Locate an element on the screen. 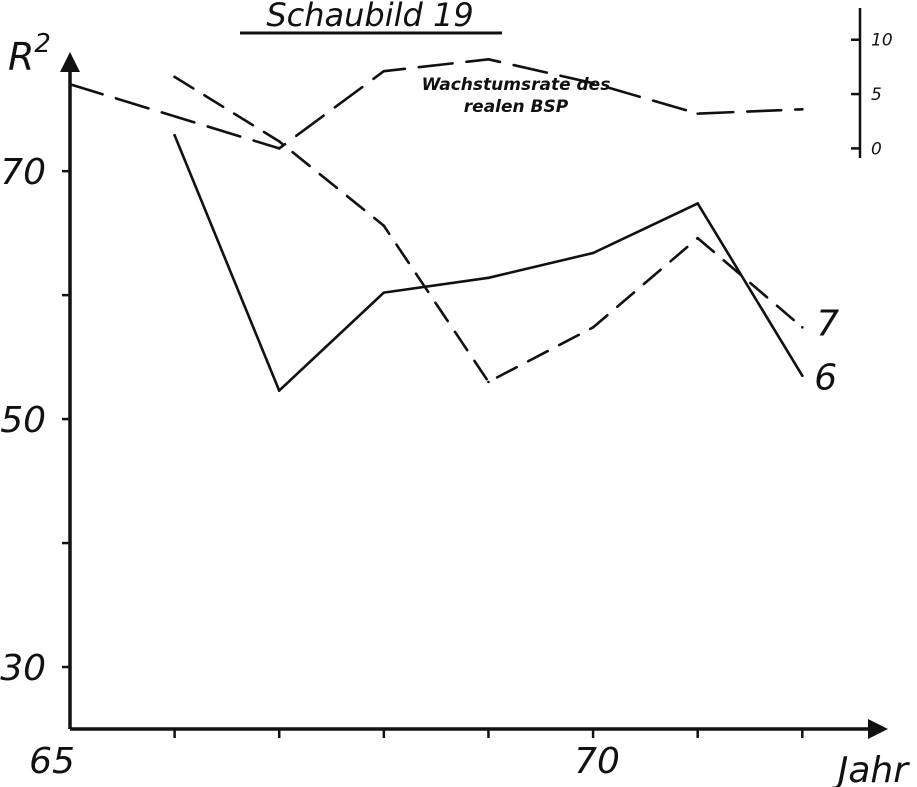 This screenshot has width=917, height=787. secondary-series-label-line2: realen BSP is located at coordinates (516, 107).